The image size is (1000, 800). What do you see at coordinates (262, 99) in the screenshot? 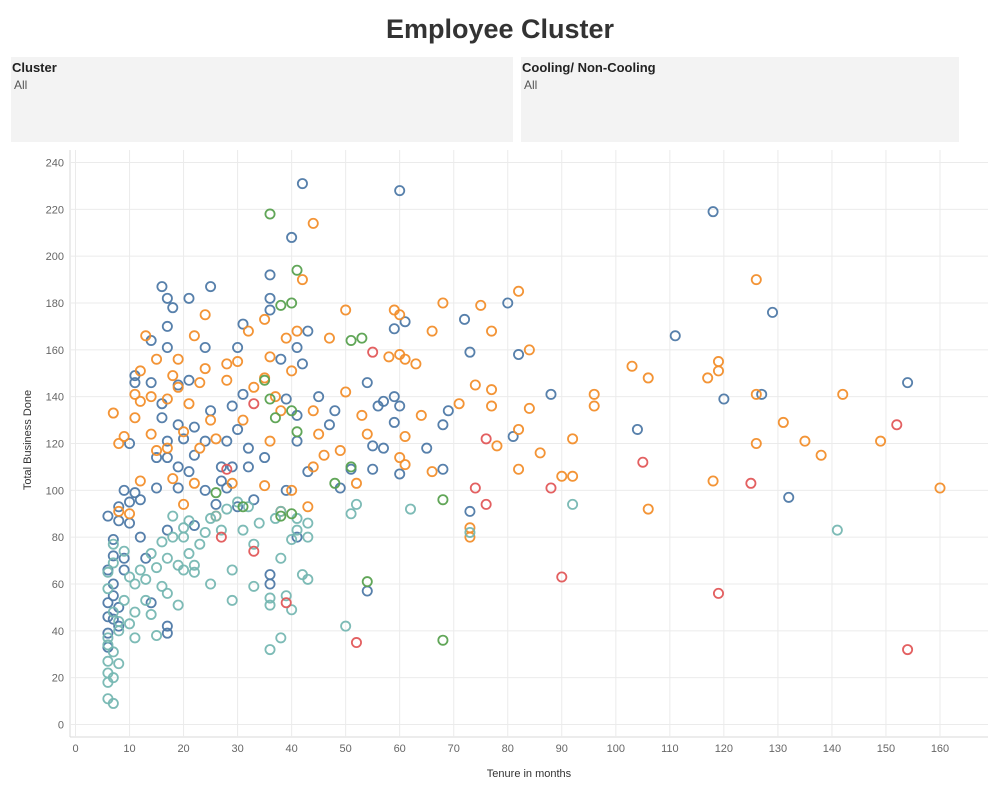
I see `cluster-filter: Cluster All` at bounding box center [262, 99].